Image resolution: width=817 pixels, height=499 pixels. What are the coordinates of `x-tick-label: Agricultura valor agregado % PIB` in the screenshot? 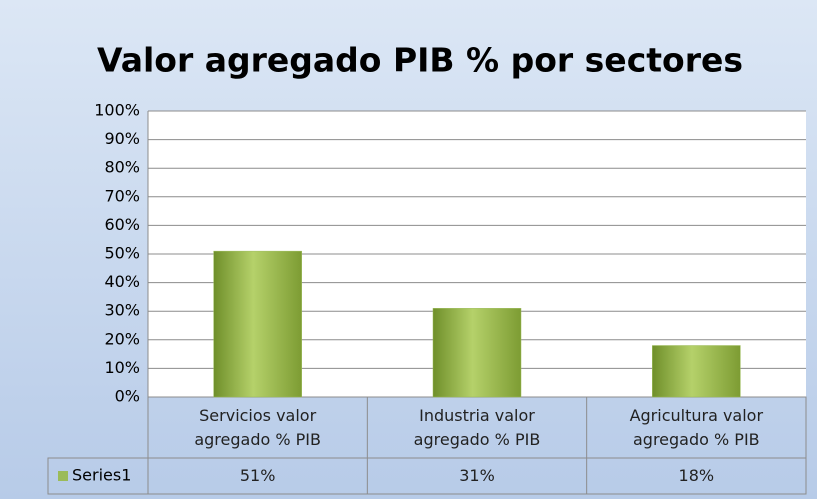 It's located at (696, 427).